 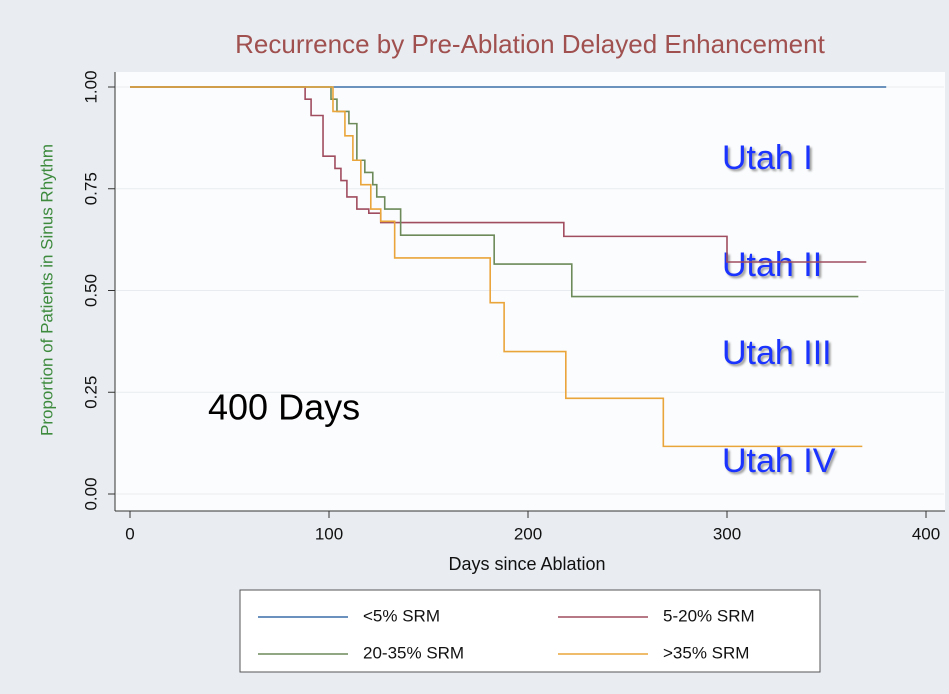 What do you see at coordinates (90, 86) in the screenshot?
I see `y-tick-label: 1.00` at bounding box center [90, 86].